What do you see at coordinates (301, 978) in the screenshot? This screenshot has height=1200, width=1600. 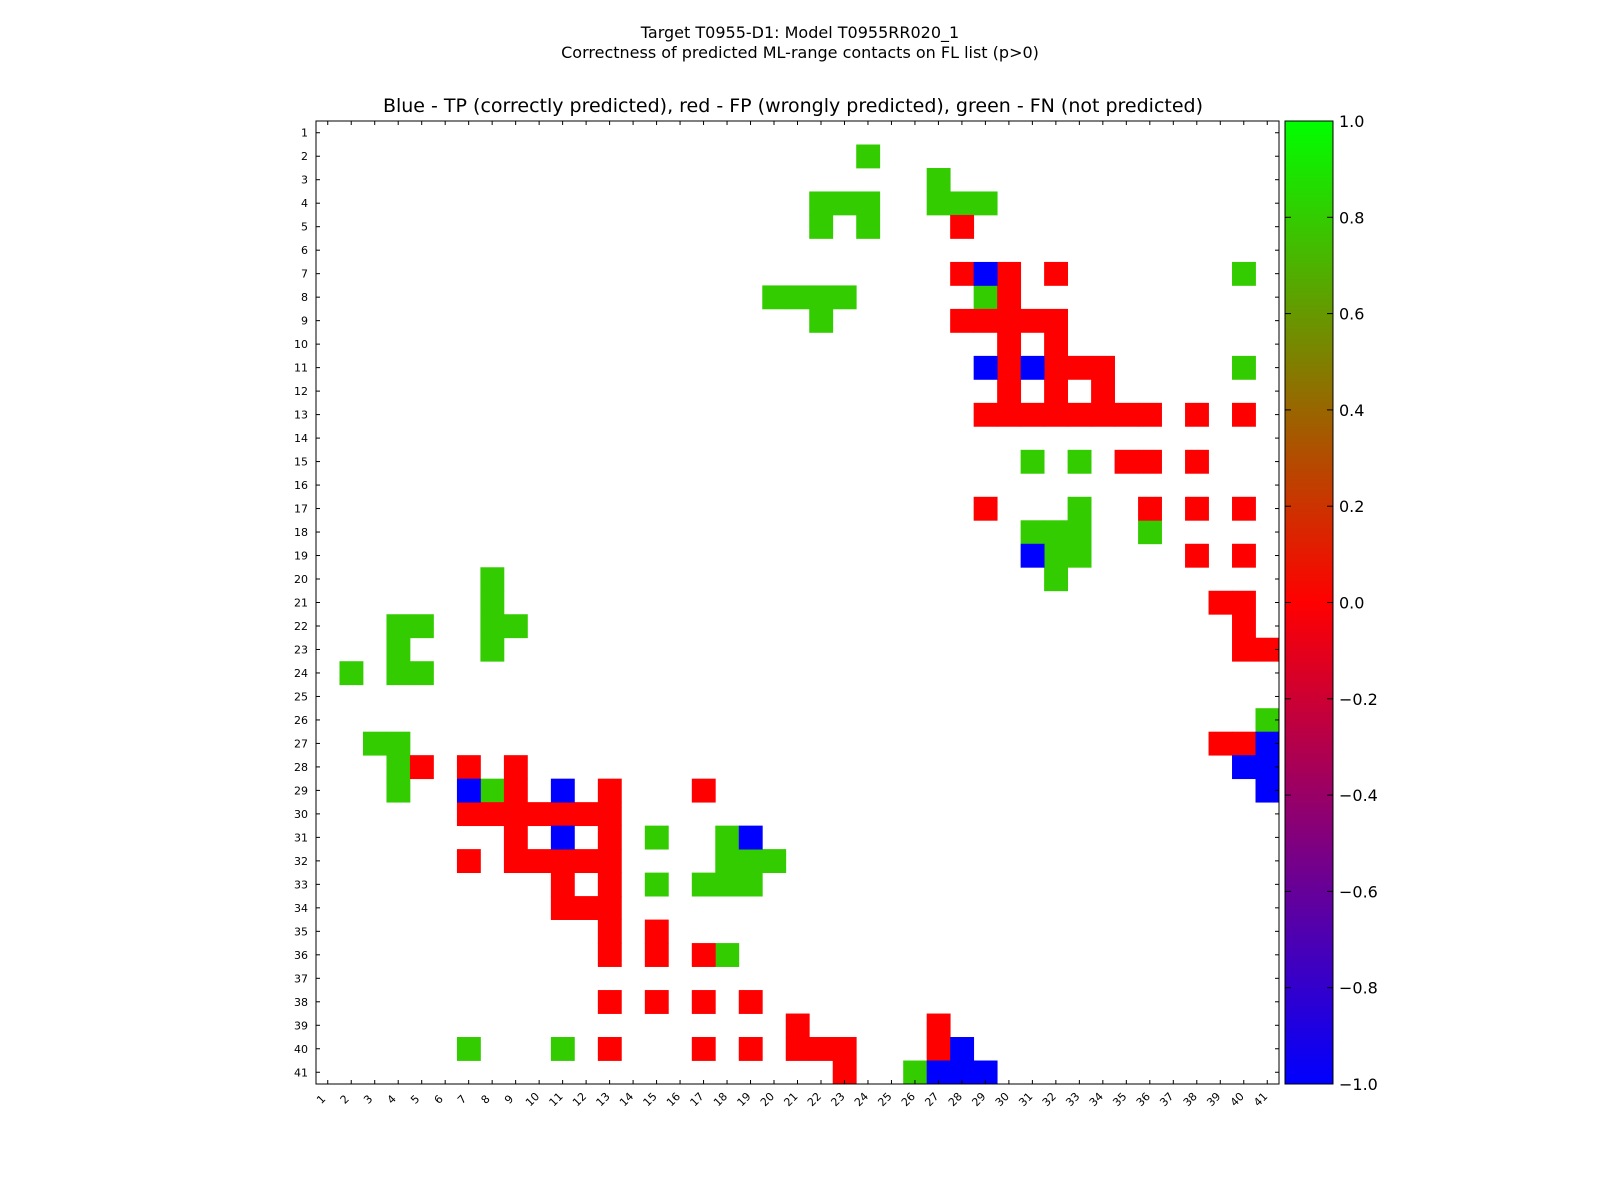 I see `y-tick-label: 37` at bounding box center [301, 978].